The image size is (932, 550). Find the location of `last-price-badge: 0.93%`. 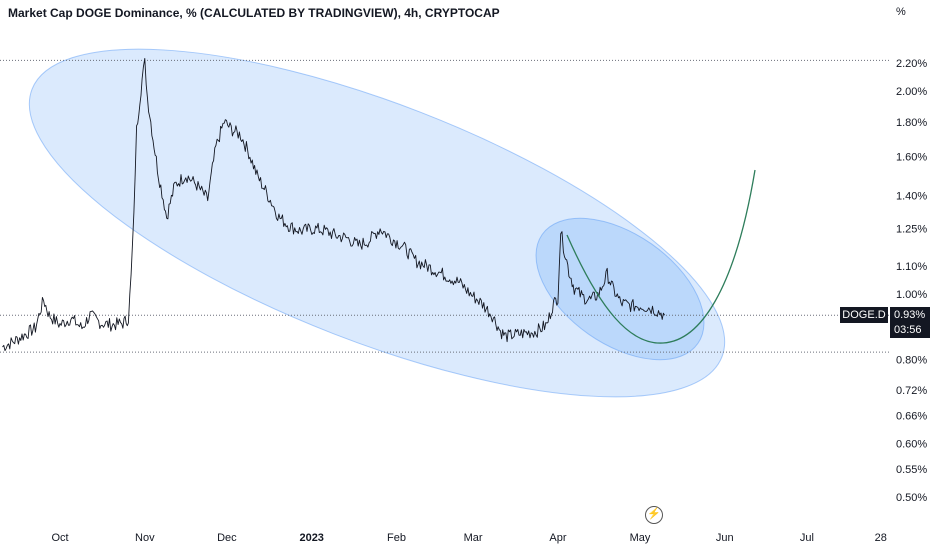

last-price-badge: 0.93% is located at coordinates (910, 315).